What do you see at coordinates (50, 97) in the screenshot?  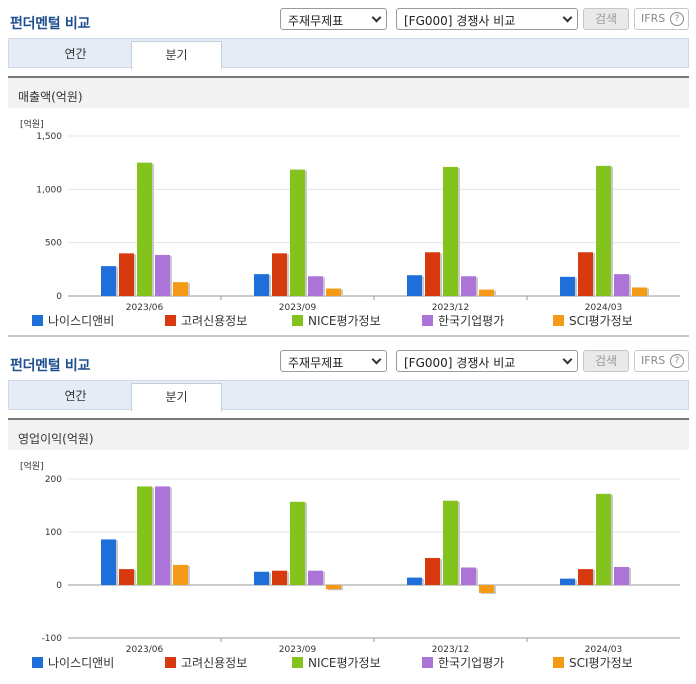 I see `chart-title: 매출액(억원)` at bounding box center [50, 97].